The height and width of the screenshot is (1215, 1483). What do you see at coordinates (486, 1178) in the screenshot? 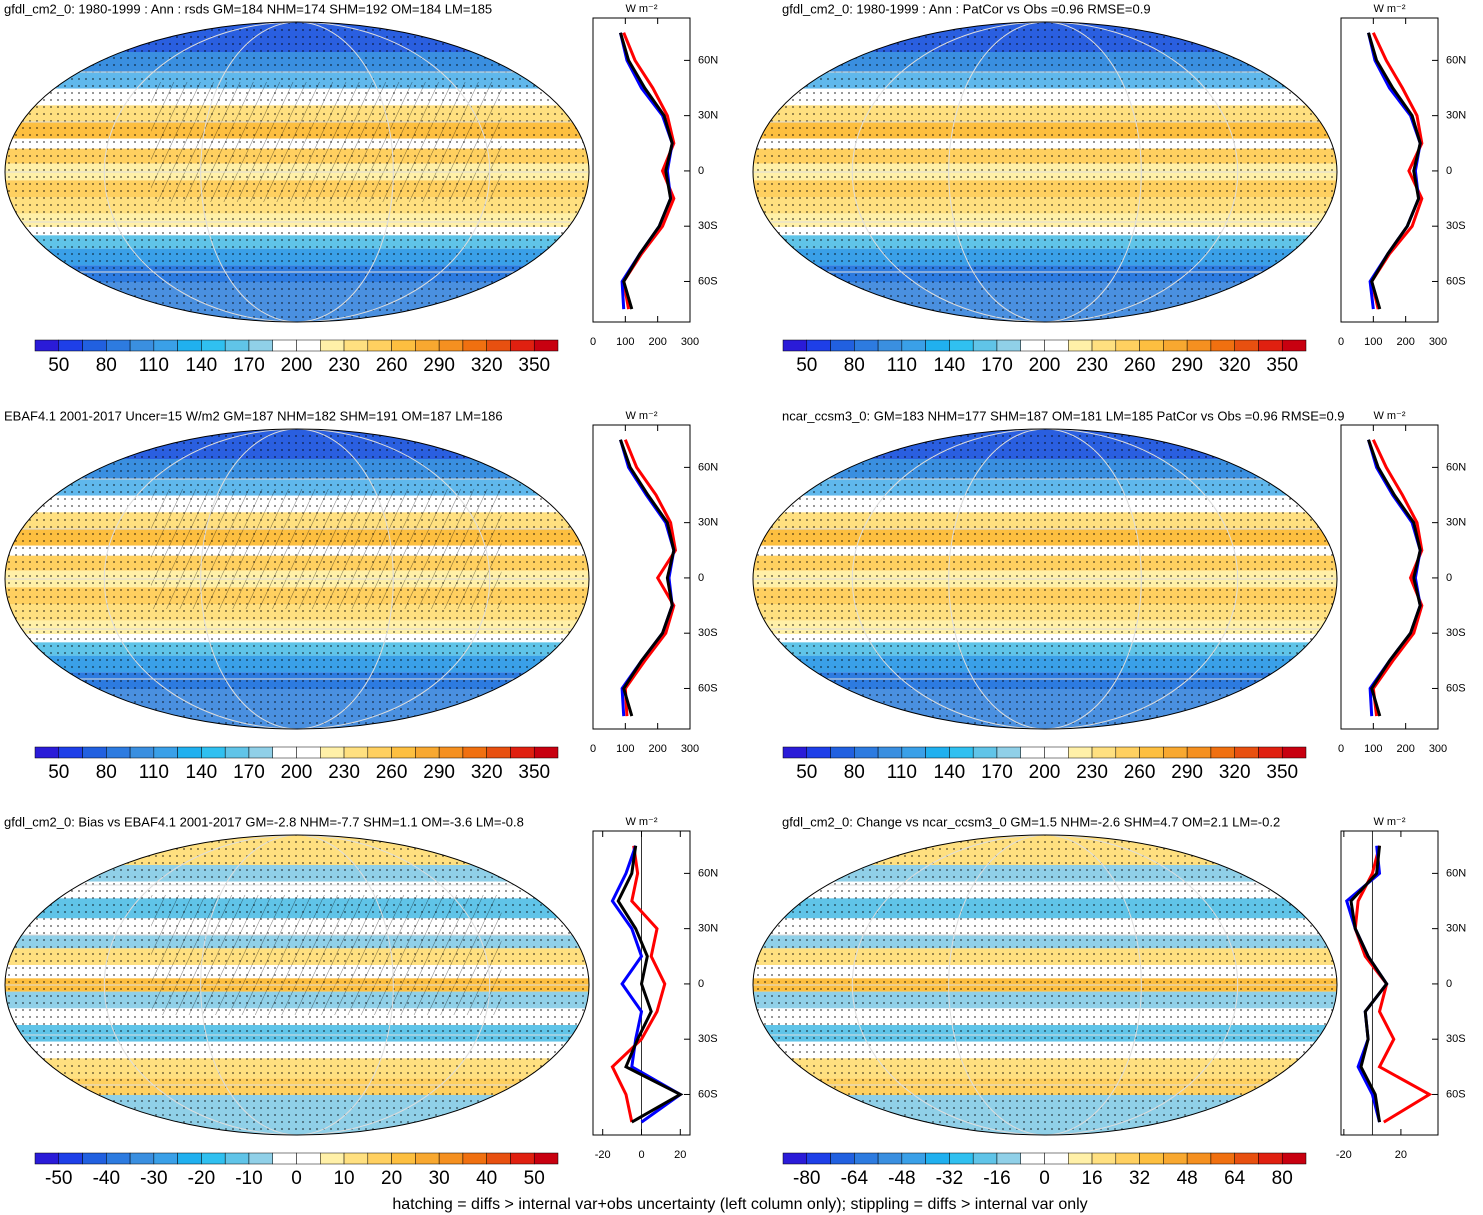
I see `colorbar-label: 40` at bounding box center [486, 1178].